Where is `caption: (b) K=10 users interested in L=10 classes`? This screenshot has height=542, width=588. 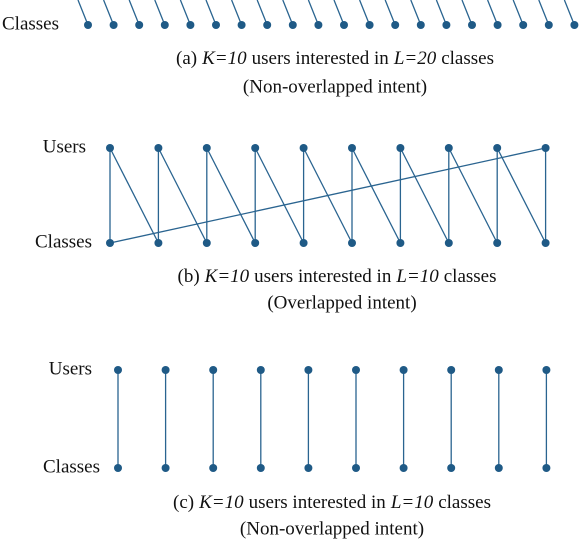 caption: (b) K=10 users interested in L=10 classes is located at coordinates (337, 276).